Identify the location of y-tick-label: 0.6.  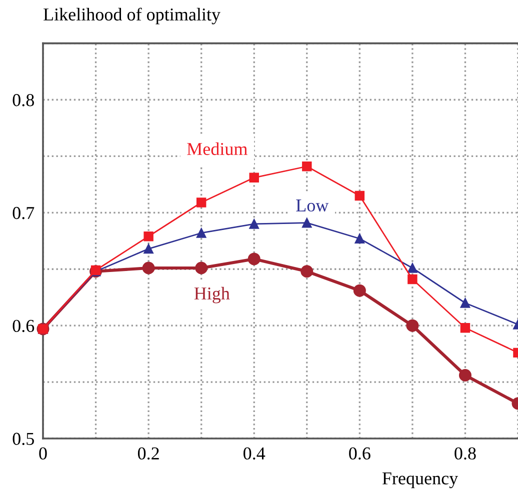
(23, 326).